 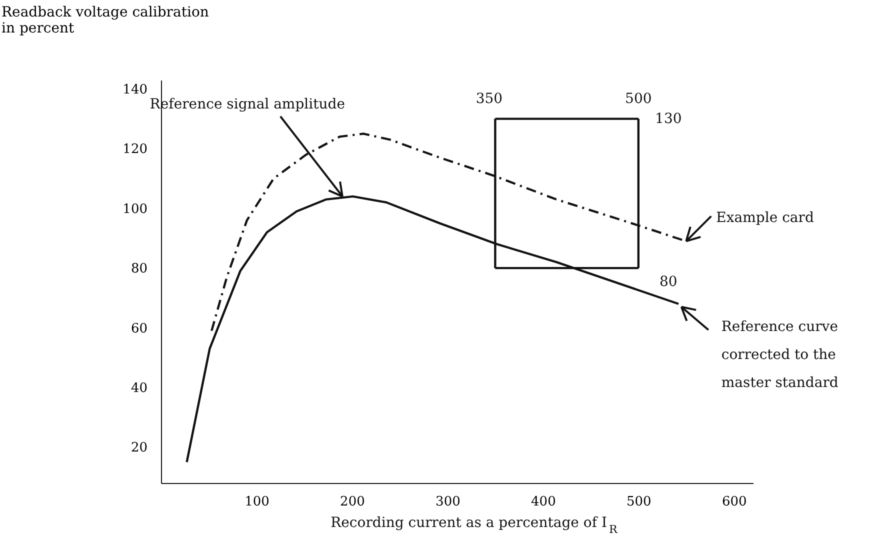 I want to click on annotation: Example card, so click(x=765, y=218).